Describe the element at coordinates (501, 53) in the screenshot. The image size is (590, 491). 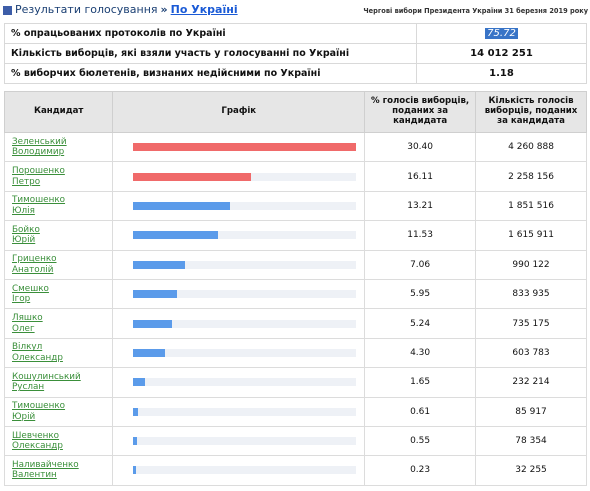
I see `summary-value: 14 012 251` at that location.